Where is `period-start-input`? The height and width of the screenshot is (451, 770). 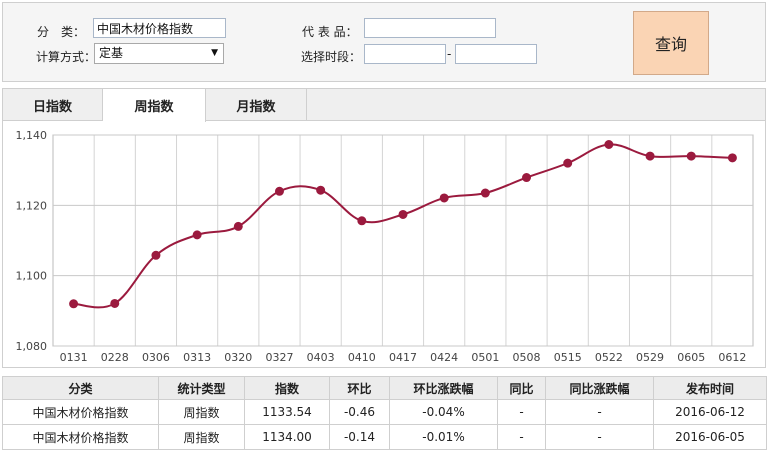 period-start-input is located at coordinates (405, 54).